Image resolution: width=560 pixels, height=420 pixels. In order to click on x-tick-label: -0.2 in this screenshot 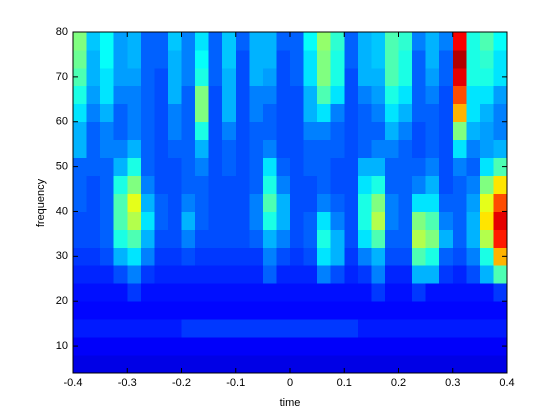, I will do `click(181, 383)`.